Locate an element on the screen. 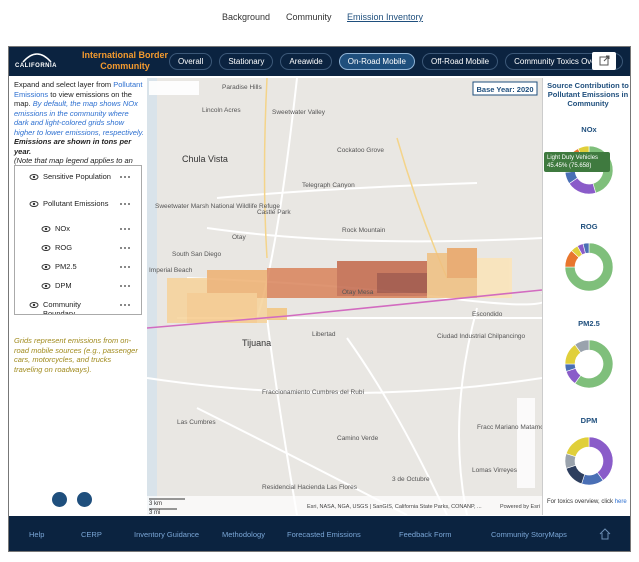 This screenshot has height=562, width=639. nav-link: Background is located at coordinates (246, 17).